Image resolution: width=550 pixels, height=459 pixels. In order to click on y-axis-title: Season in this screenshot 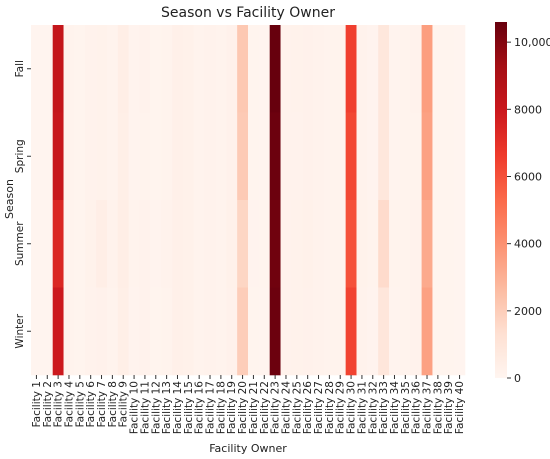, I will do `click(9, 199)`.